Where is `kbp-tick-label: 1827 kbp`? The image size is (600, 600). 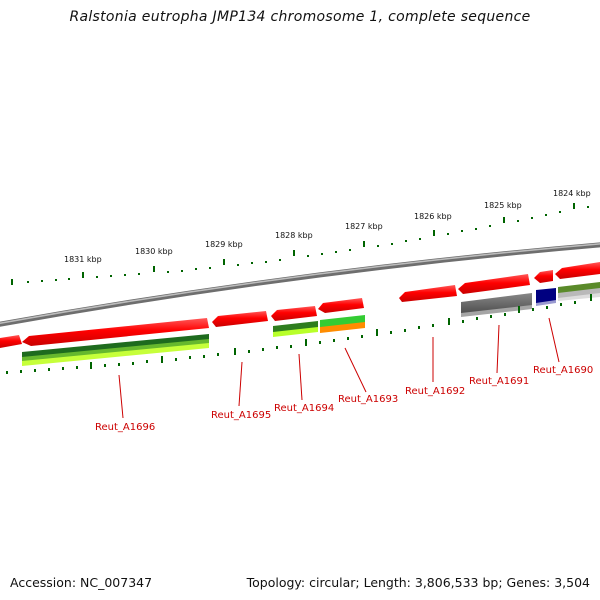 kbp-tick-label: 1827 kbp is located at coordinates (364, 226).